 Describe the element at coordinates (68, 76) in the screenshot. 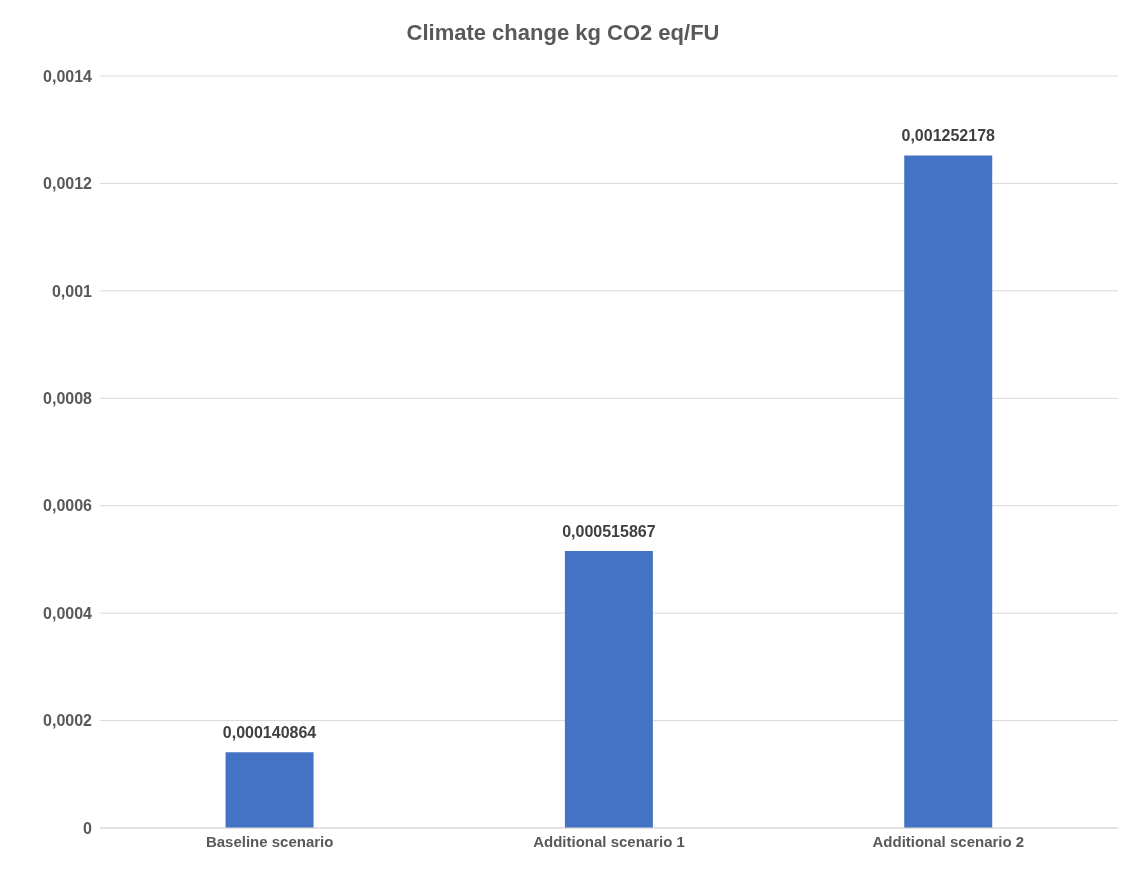

I see `y-tick-label: 0,0014` at that location.